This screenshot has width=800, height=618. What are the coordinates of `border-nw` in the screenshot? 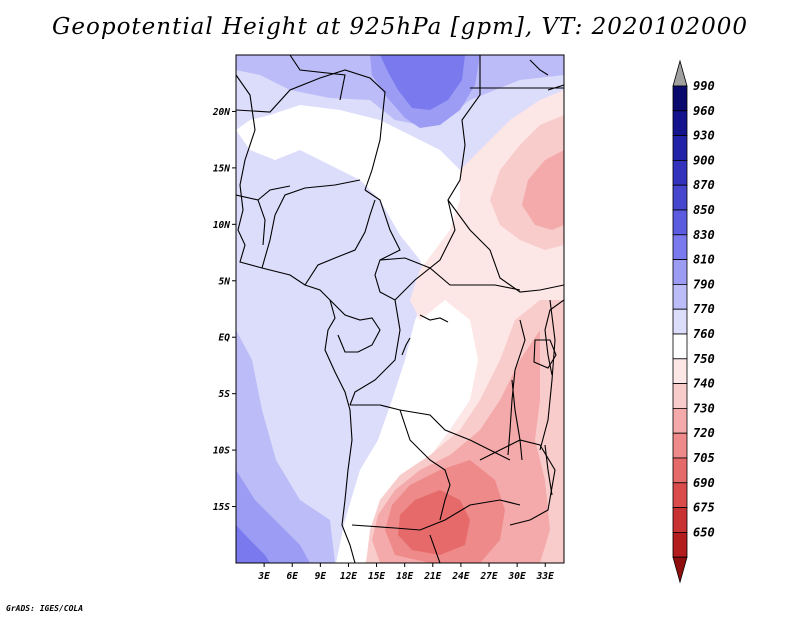 It's located at (317, 78).